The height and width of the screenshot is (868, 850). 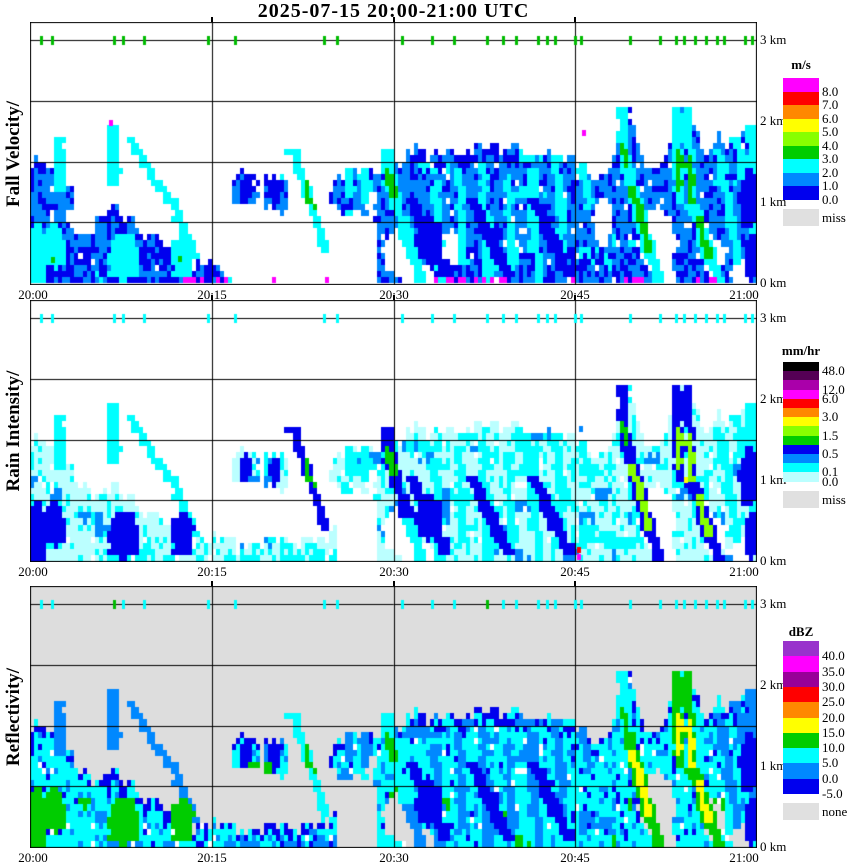 What do you see at coordinates (394, 857) in the screenshot?
I see `reflectivity-time-label-2: 20:30` at bounding box center [394, 857].